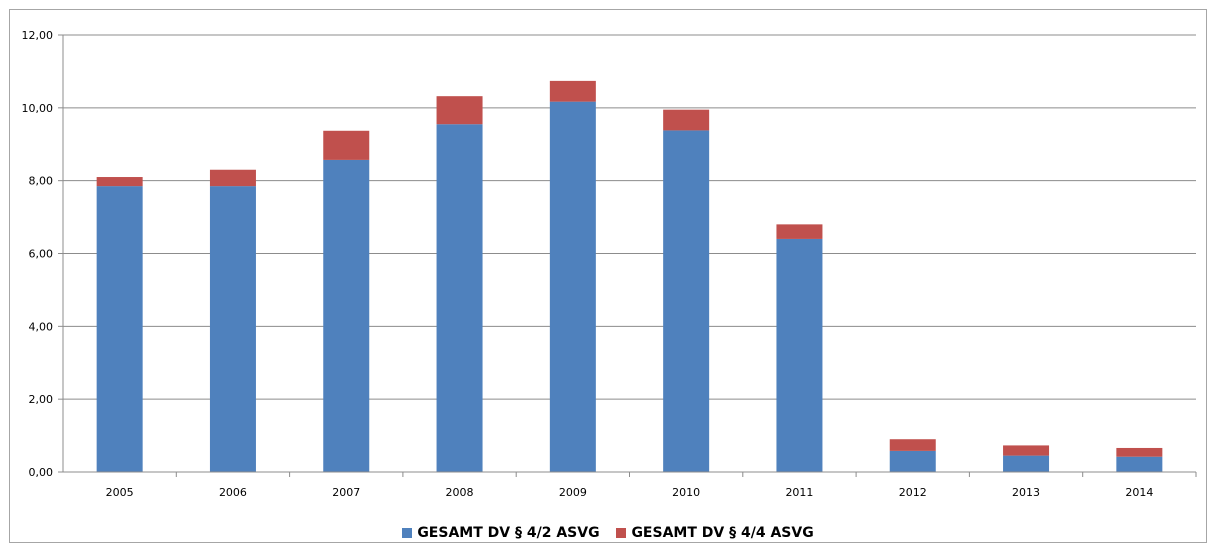 This screenshot has width=1216, height=551. What do you see at coordinates (573, 492) in the screenshot?
I see `x-tick-label: 2009` at bounding box center [573, 492].